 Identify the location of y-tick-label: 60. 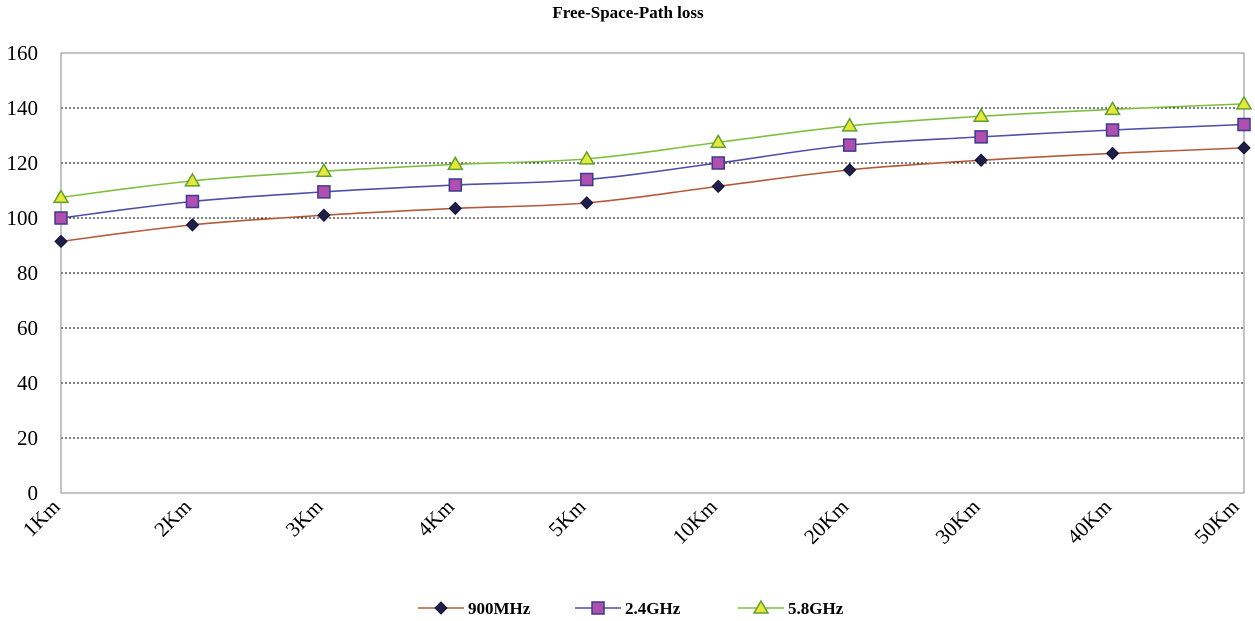
(27, 328).